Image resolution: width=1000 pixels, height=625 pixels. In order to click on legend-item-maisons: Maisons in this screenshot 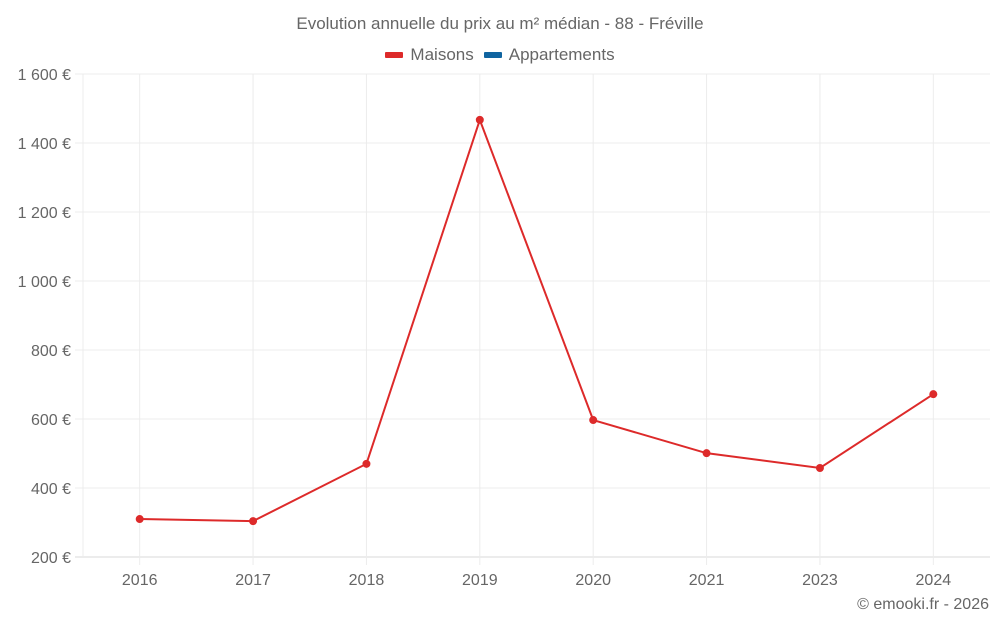, I will do `click(429, 55)`.